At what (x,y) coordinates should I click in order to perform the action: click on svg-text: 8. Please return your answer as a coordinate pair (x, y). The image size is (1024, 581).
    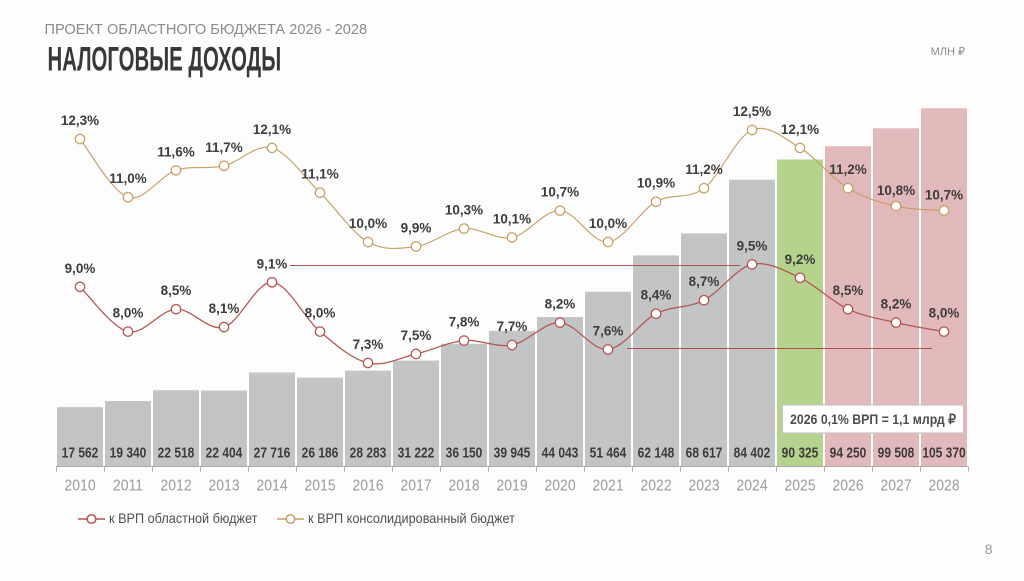
    Looking at the image, I should click on (989, 549).